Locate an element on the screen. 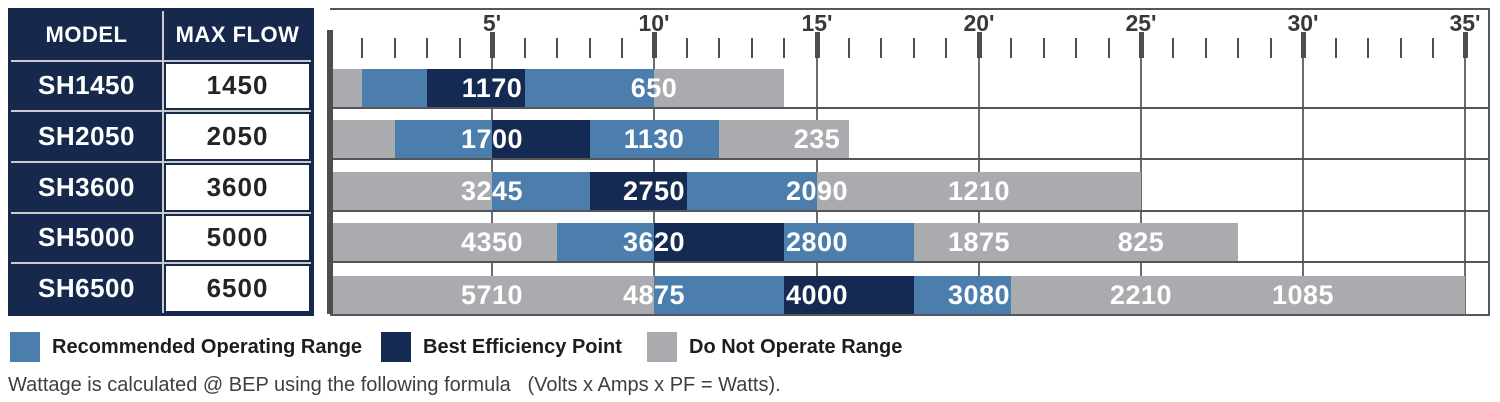 This screenshot has height=402, width=1500. table-max-flow-cell: 5000 is located at coordinates (237, 238).